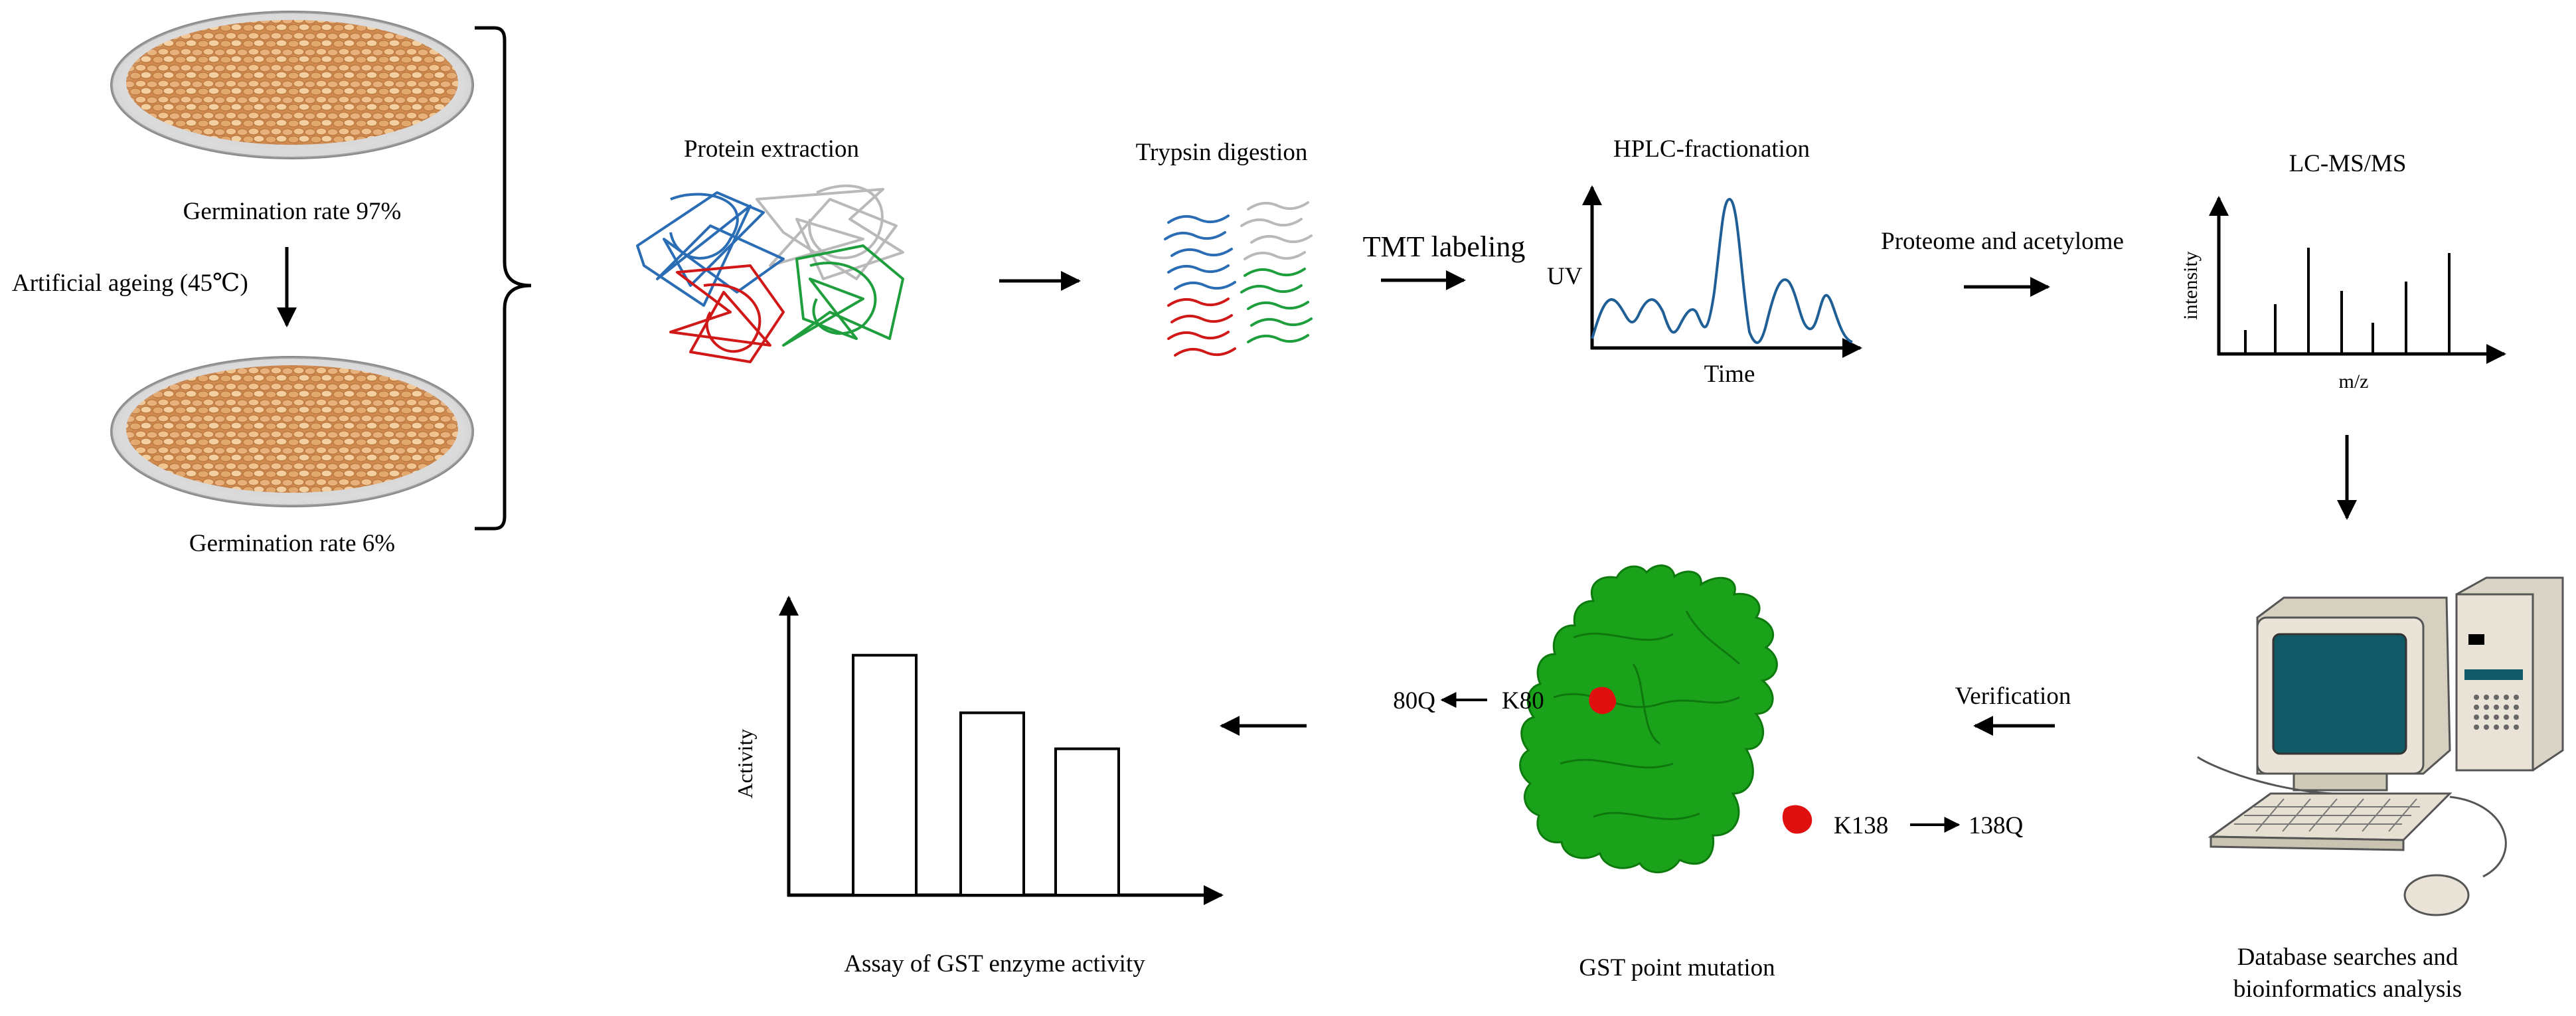 This screenshot has height=1016, width=2576. What do you see at coordinates (2357, 280) in the screenshot?
I see `ms-spectrum` at bounding box center [2357, 280].